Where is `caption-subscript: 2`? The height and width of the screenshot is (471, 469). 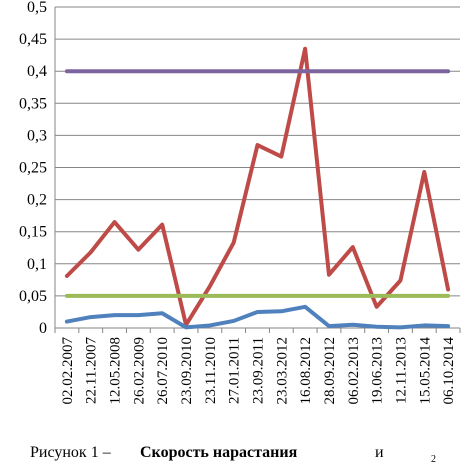
caption-subscript: 2 is located at coordinates (433, 459).